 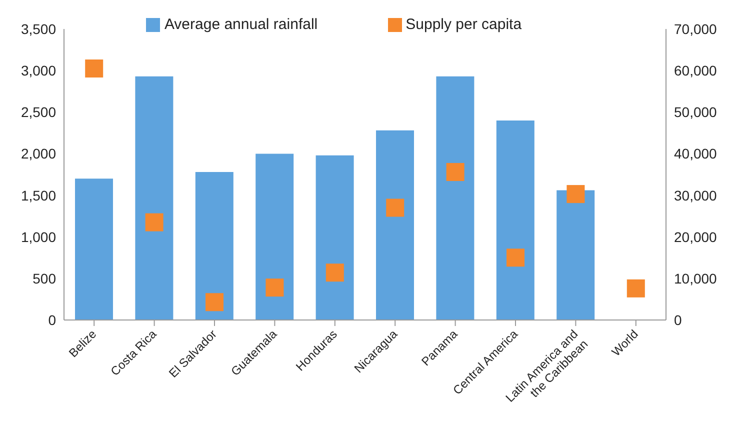 I want to click on y2-tick-label: 50,000, so click(x=696, y=112).